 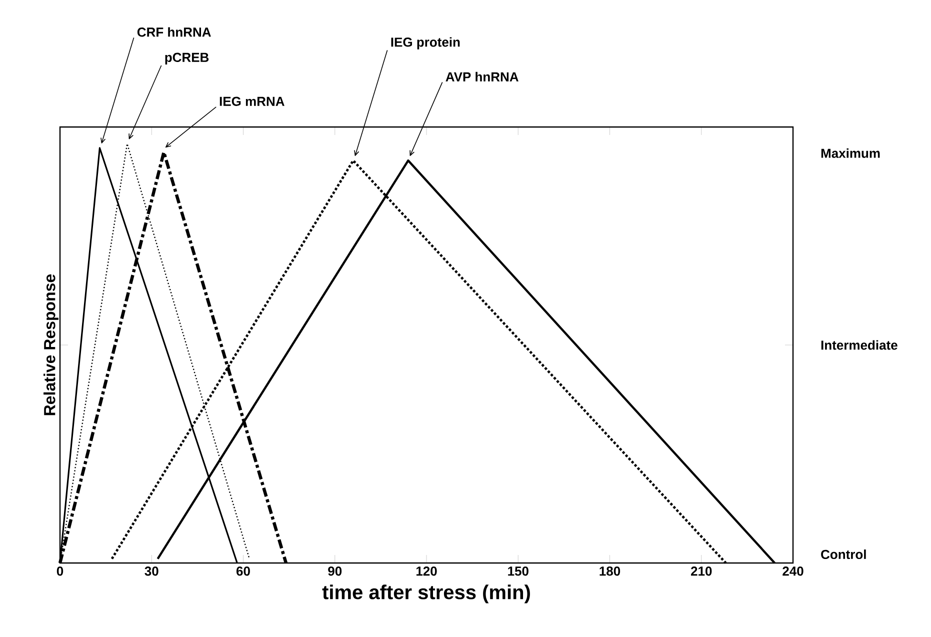 I want to click on x-tick-label: 180, so click(x=610, y=571).